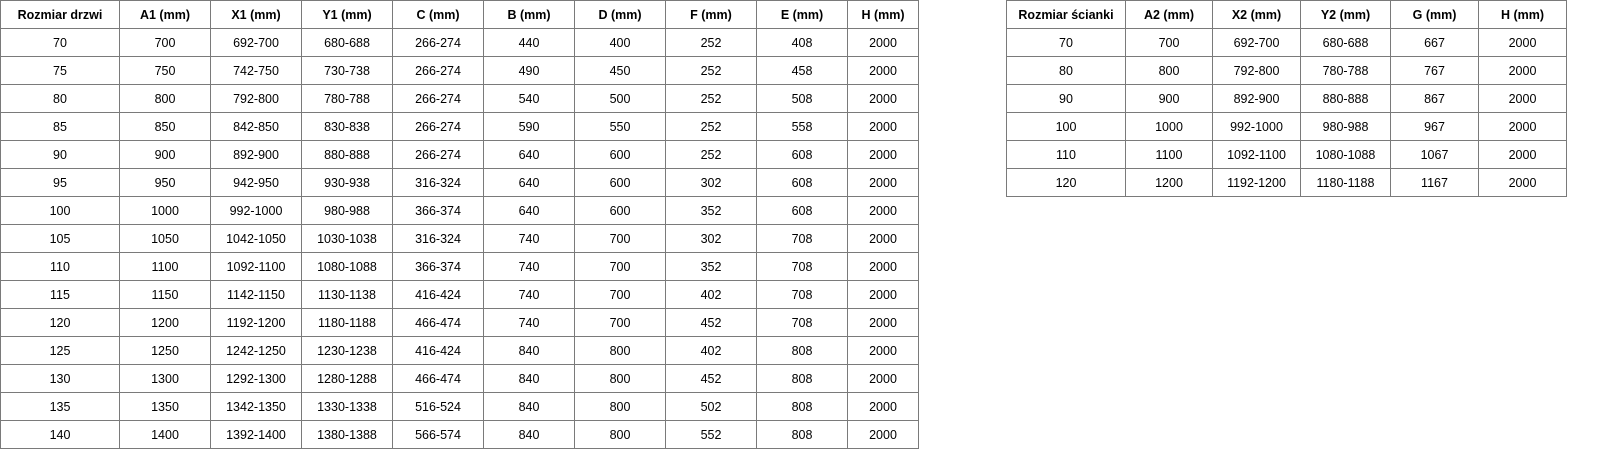 This screenshot has width=1600, height=459. Describe the element at coordinates (60, 14) in the screenshot. I see `column-header: Rozmiar drzwi` at that location.